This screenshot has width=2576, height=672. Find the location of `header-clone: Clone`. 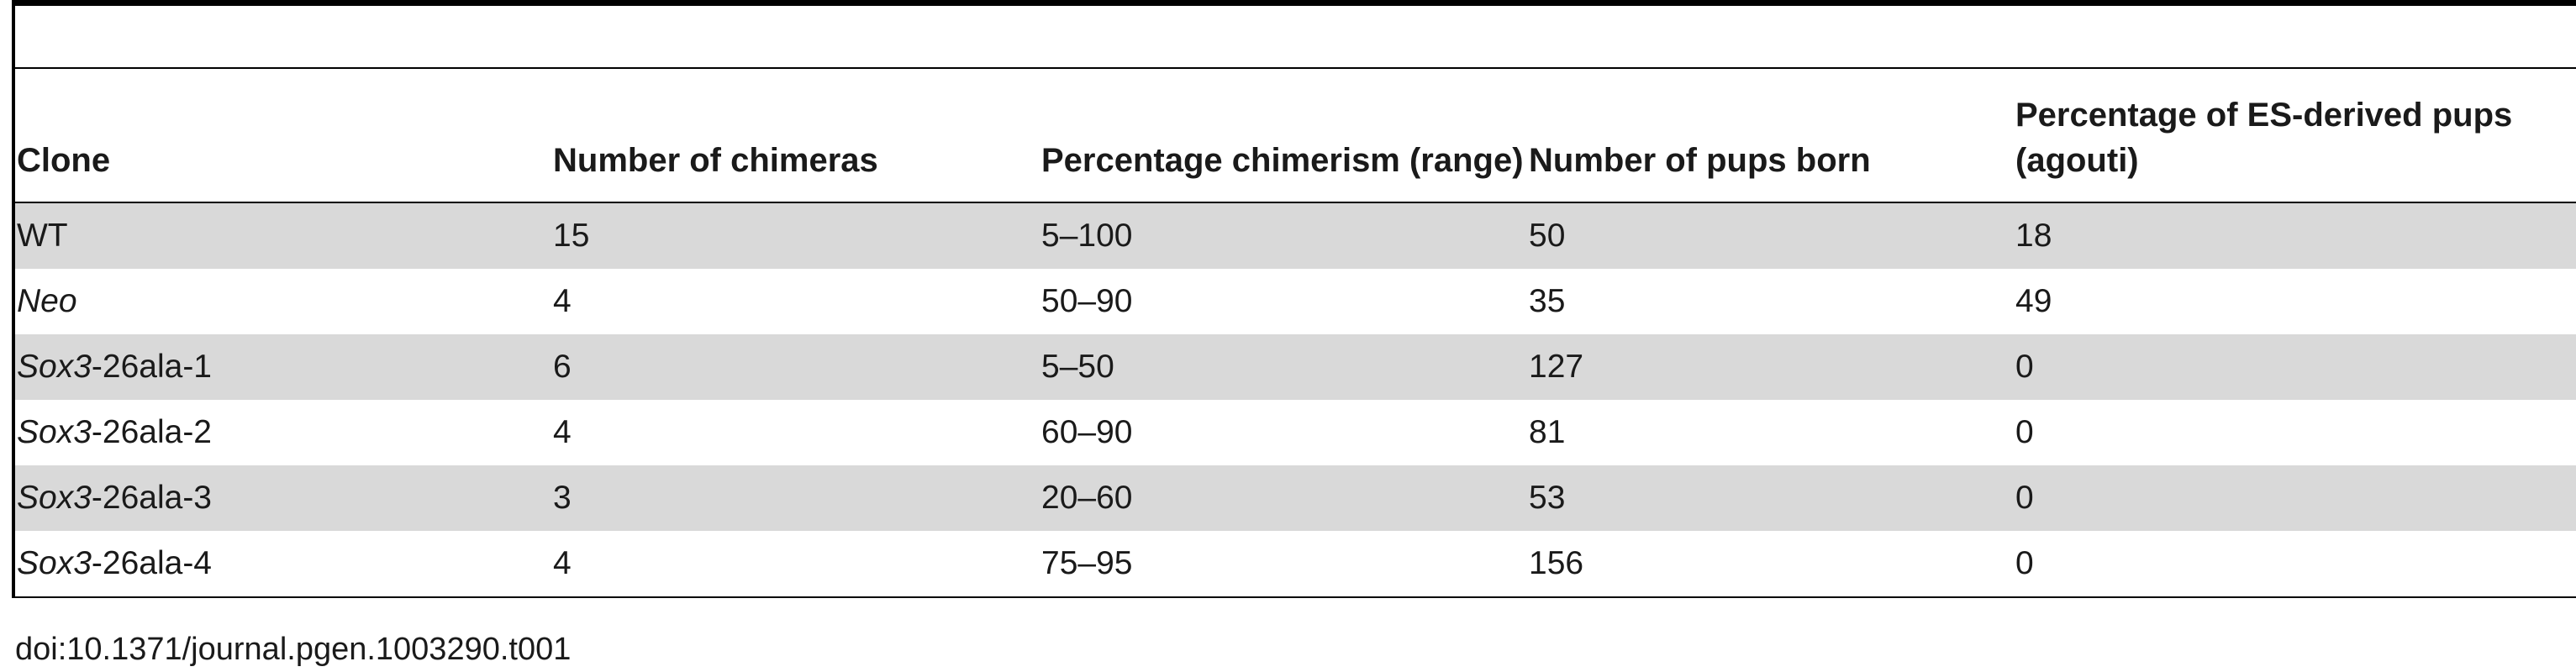

header-clone: Clone is located at coordinates (283, 135).